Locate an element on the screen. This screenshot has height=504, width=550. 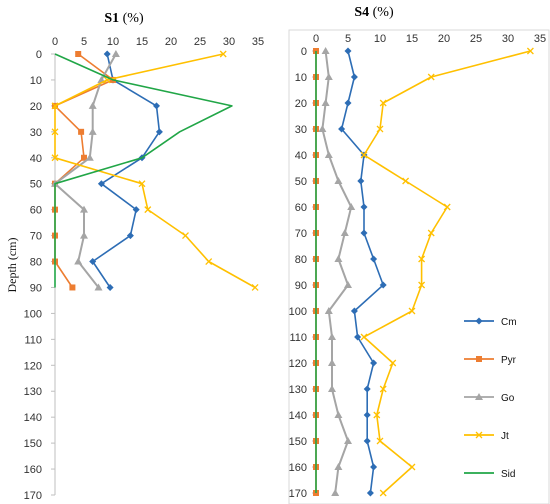
s1-y-tick-12: 120 is located at coordinates (33, 366).